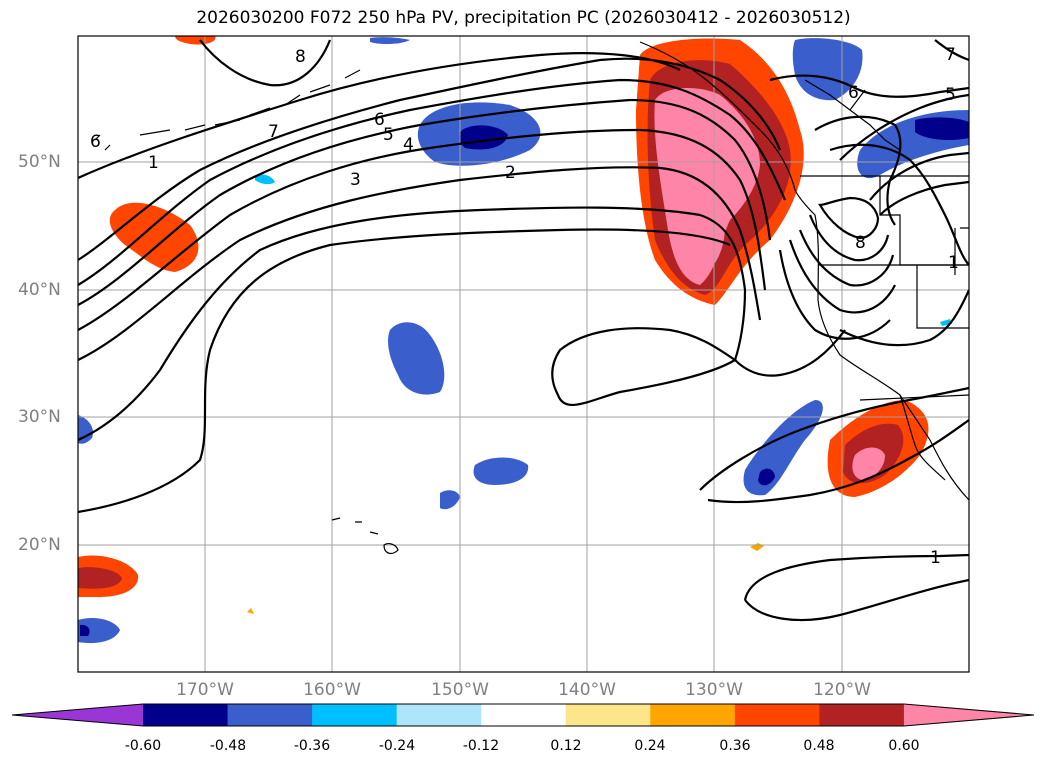  What do you see at coordinates (39, 545) in the screenshot?
I see `lat-label: 20°N` at bounding box center [39, 545].